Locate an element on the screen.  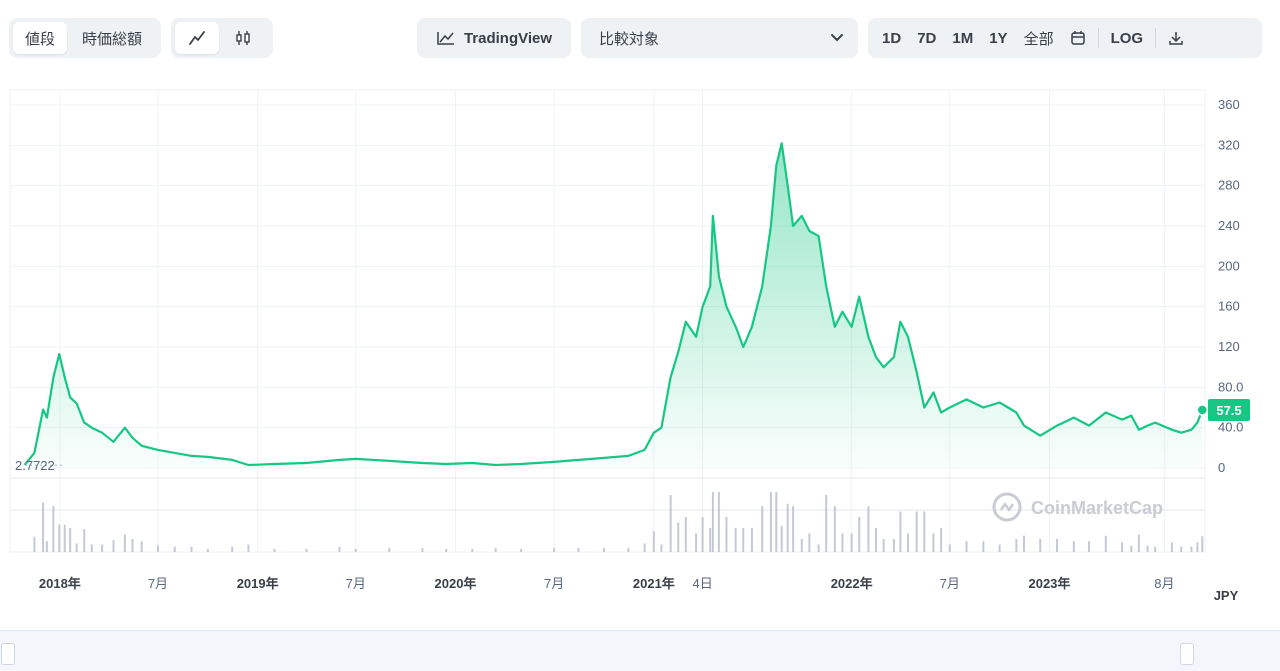
y-tick-label: 40.0 is located at coordinates (1230, 427).